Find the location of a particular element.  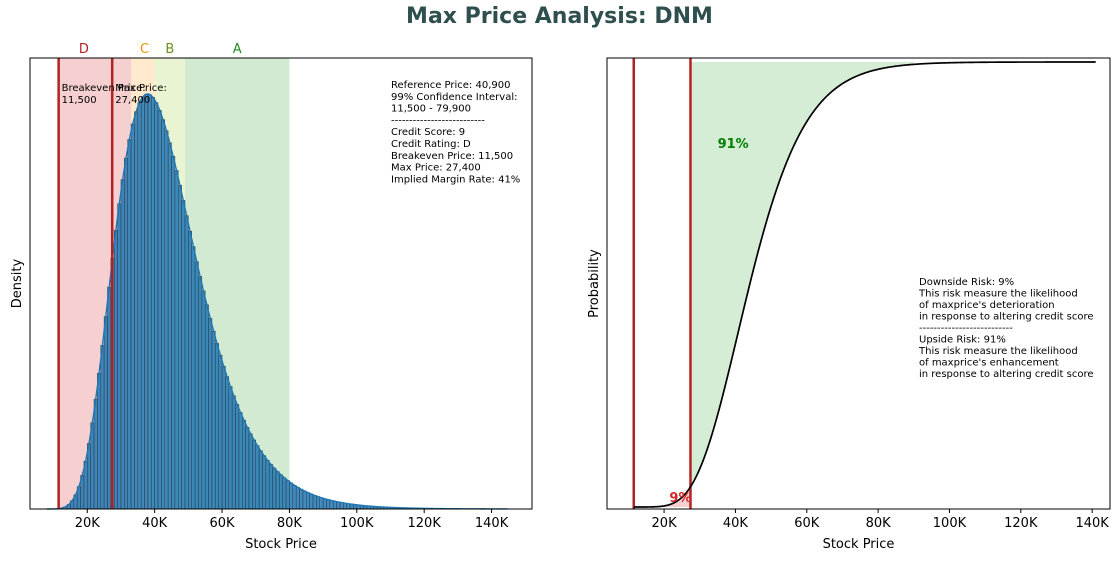

main-title: Max Price Analysis: DNM is located at coordinates (559, 16).